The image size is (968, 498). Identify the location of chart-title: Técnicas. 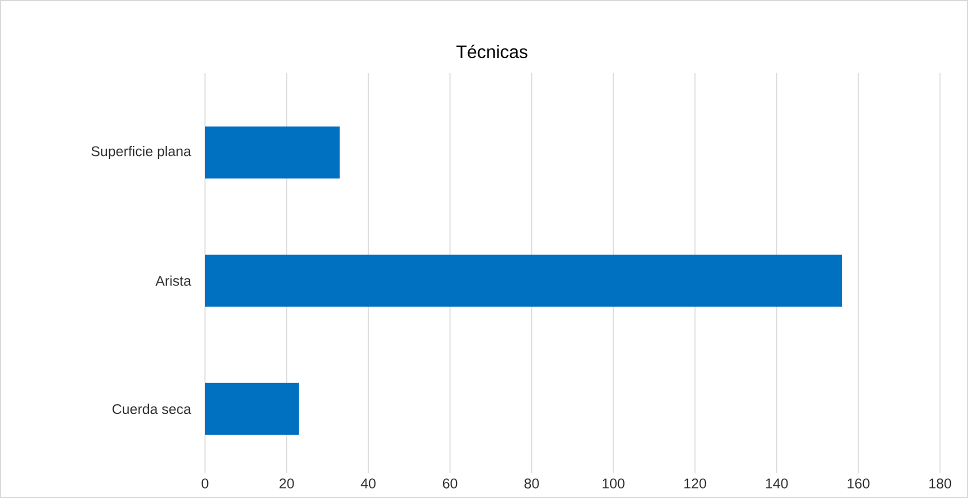
(492, 51).